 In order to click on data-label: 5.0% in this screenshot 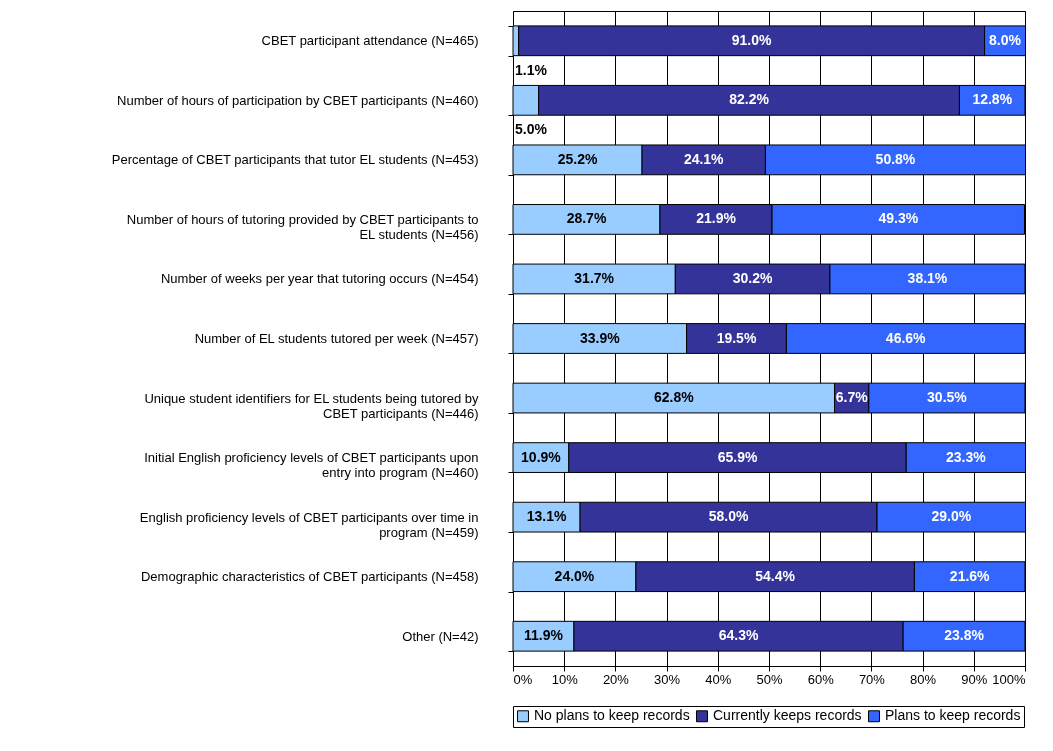, I will do `click(531, 129)`.